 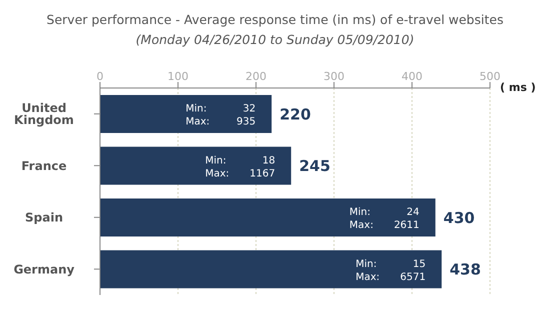 I want to click on annotation: 935, so click(x=246, y=122).